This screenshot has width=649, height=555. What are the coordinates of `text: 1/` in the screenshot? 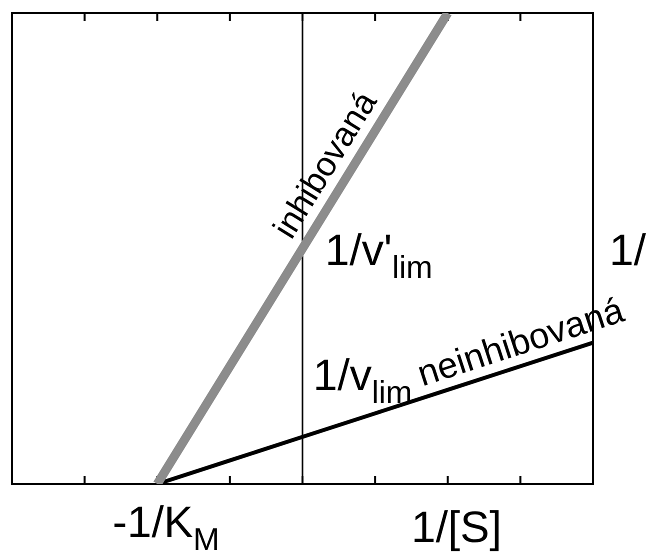 It's located at (628, 250).